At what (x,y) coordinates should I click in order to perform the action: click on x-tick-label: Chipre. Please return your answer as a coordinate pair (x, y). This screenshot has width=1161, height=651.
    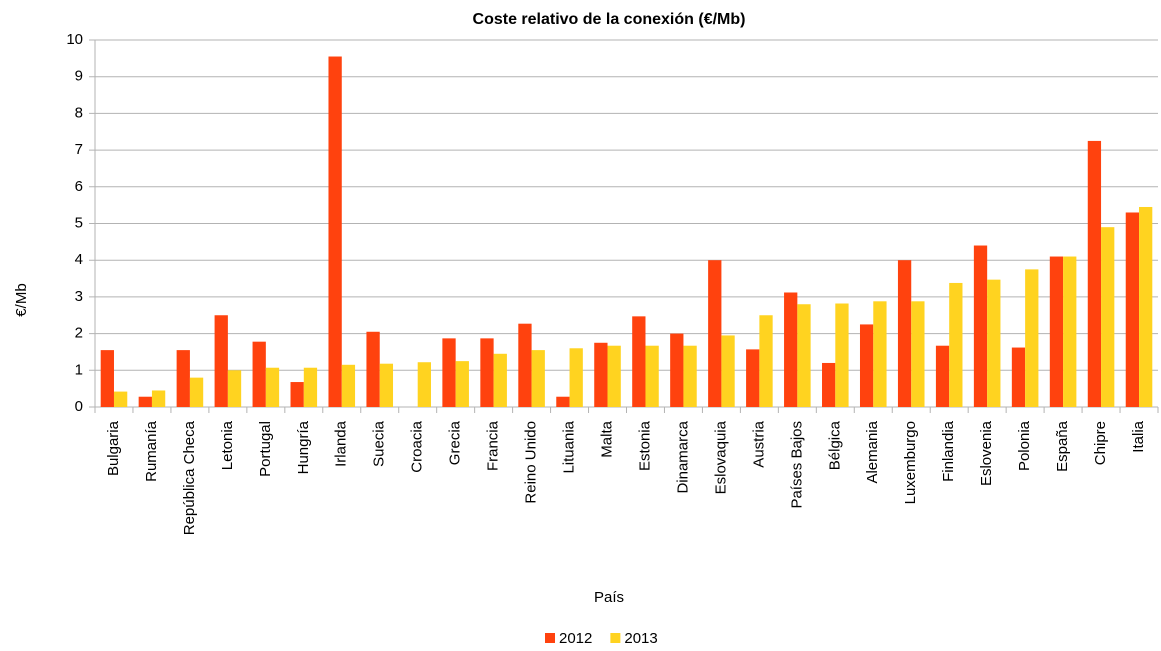
    Looking at the image, I should click on (1100, 443).